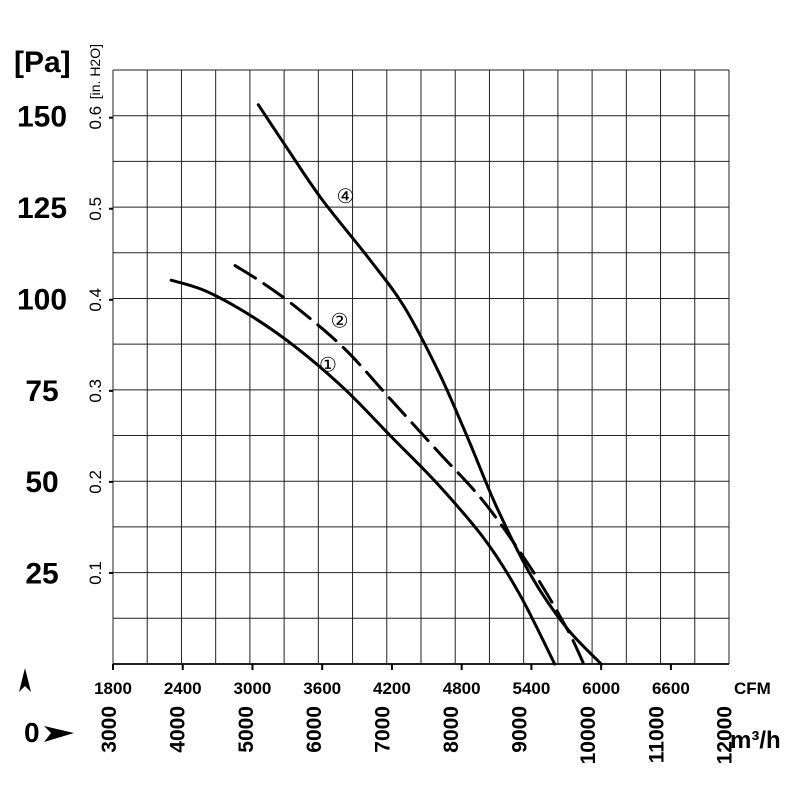 This screenshot has width=800, height=800. What do you see at coordinates (532, 688) in the screenshot?
I see `cfm-tick-label: 5400` at bounding box center [532, 688].